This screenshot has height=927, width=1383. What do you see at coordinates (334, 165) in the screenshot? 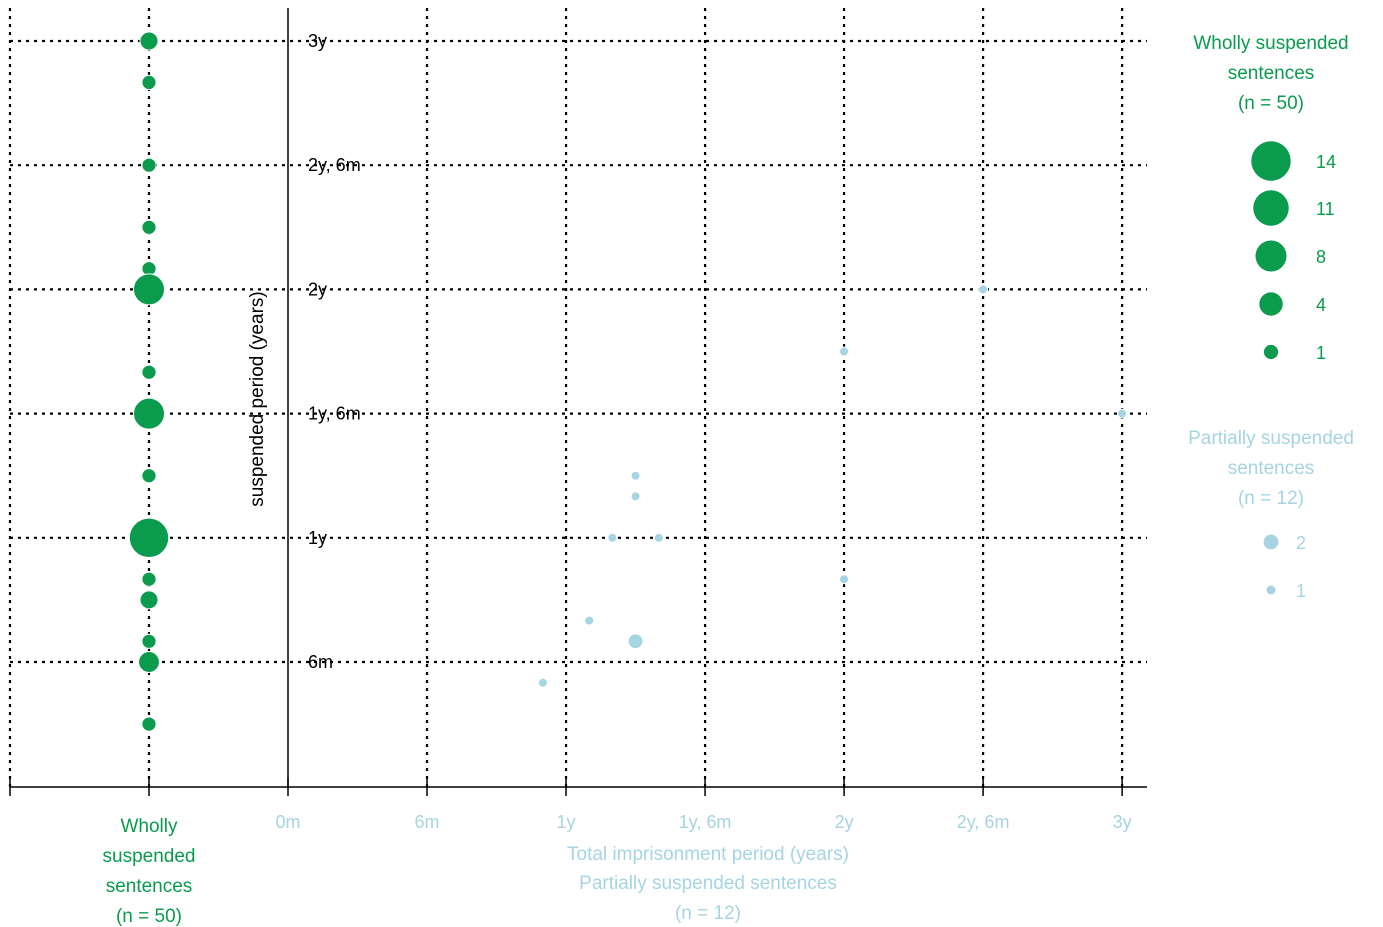
I see `y-tick-label: 2y, 6m` at bounding box center [334, 165].